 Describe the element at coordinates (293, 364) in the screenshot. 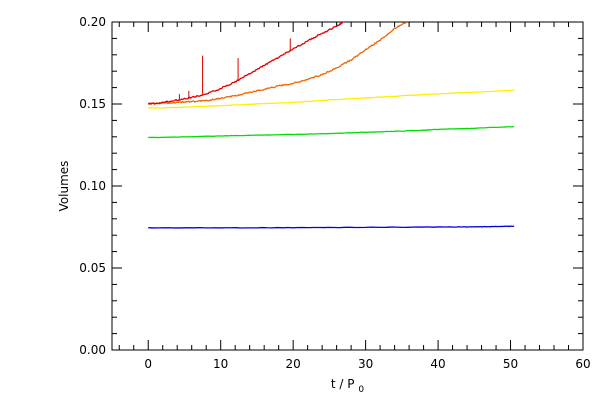

I see `x-tick-label: 20` at that location.